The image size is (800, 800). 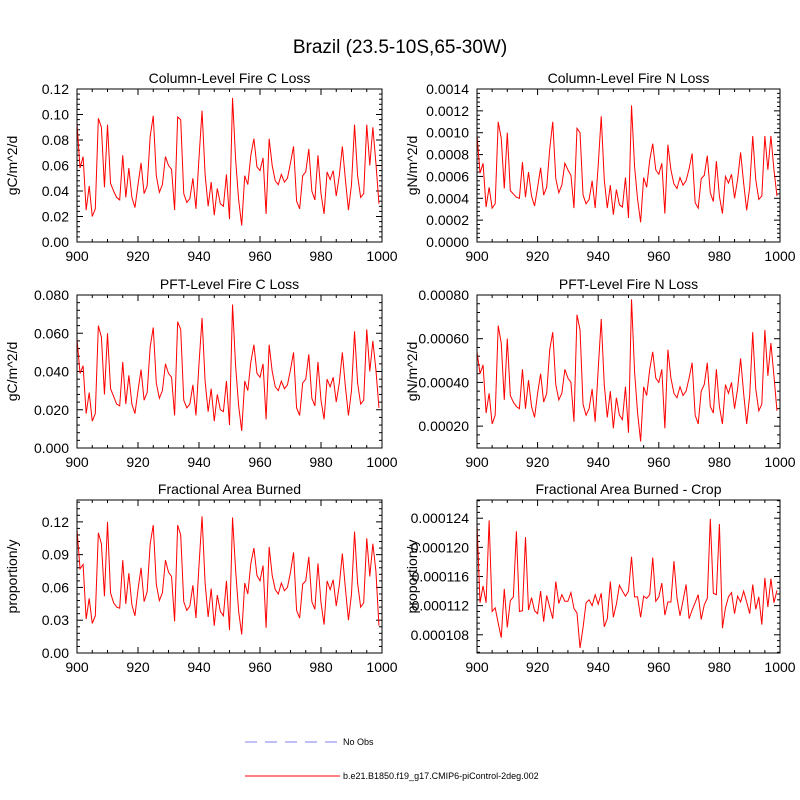 I want to click on y-tick-label: 0.12, so click(x=55, y=522).